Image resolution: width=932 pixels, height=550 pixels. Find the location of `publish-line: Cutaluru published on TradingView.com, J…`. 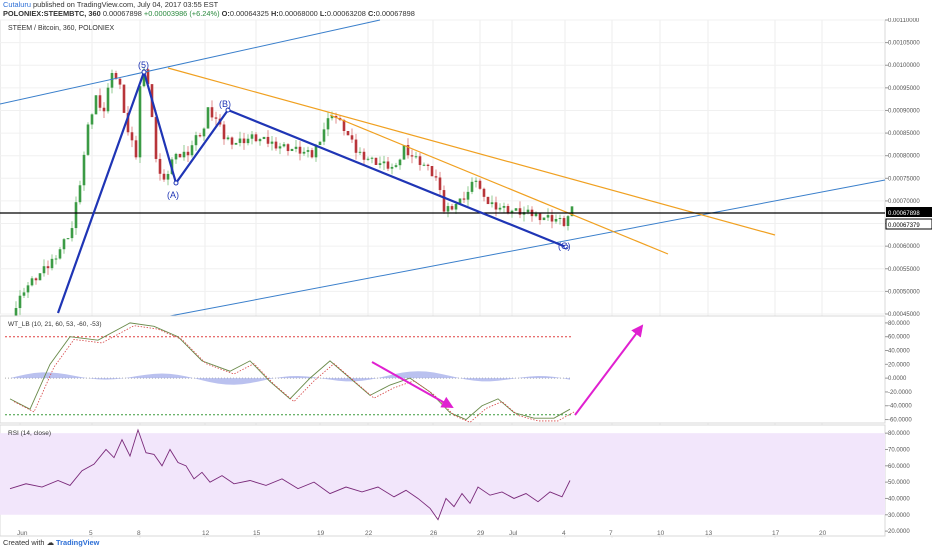

publish-line: Cutaluru published on TradingView.com, J… is located at coordinates (443, 4).